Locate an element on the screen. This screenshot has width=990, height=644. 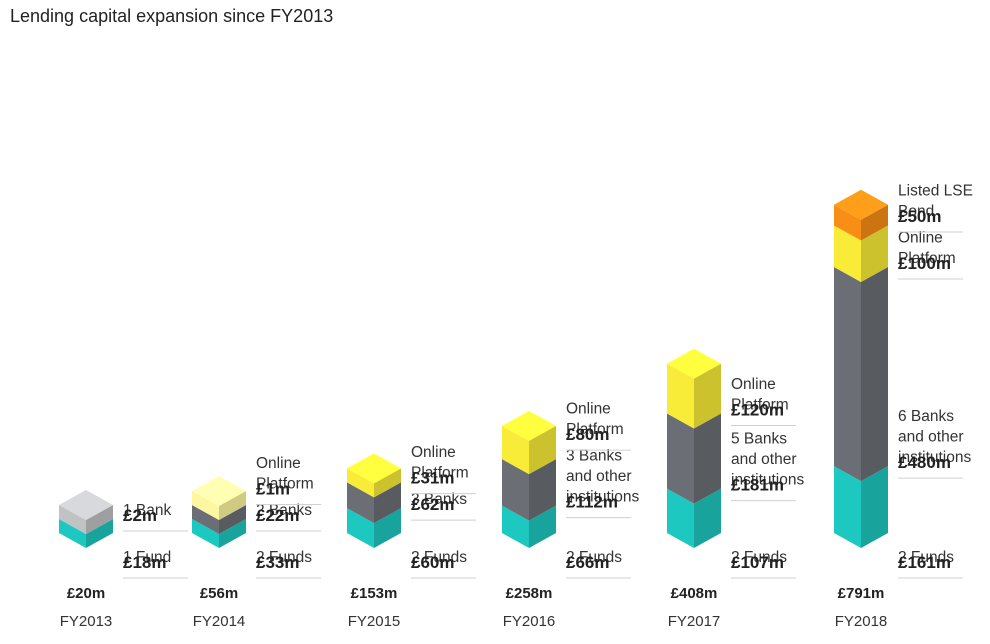
segment-value-label: £120m is located at coordinates (757, 409).